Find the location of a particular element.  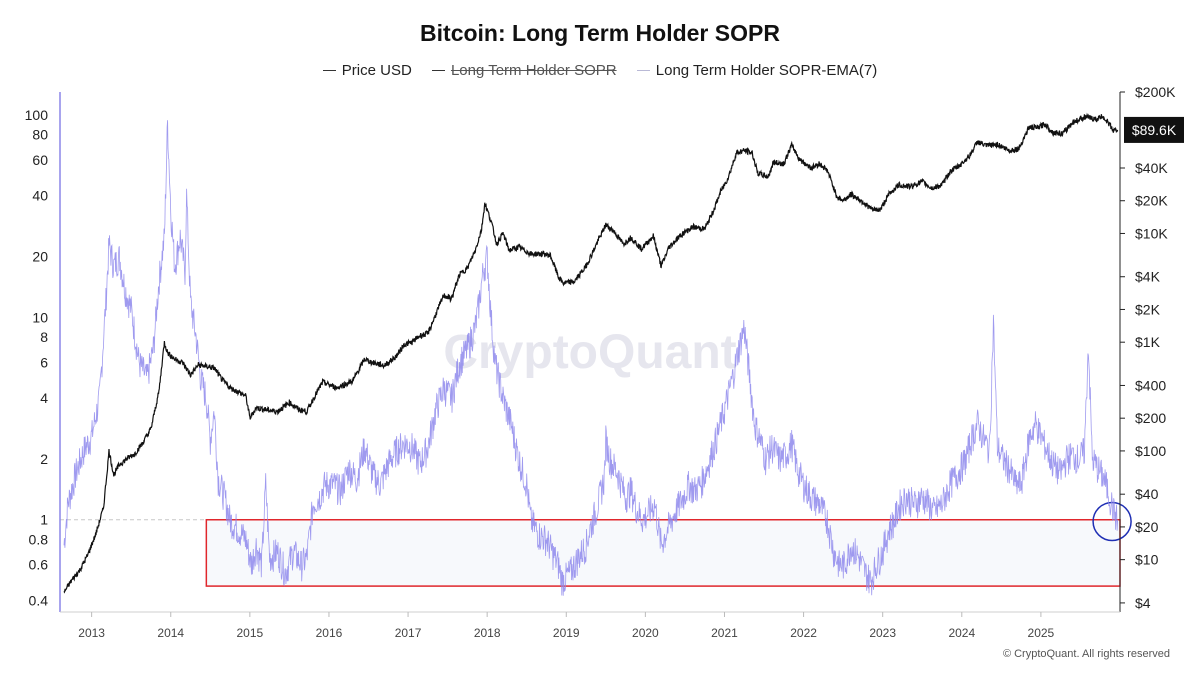

x-axis-tick-label: 2025 is located at coordinates (1041, 633).